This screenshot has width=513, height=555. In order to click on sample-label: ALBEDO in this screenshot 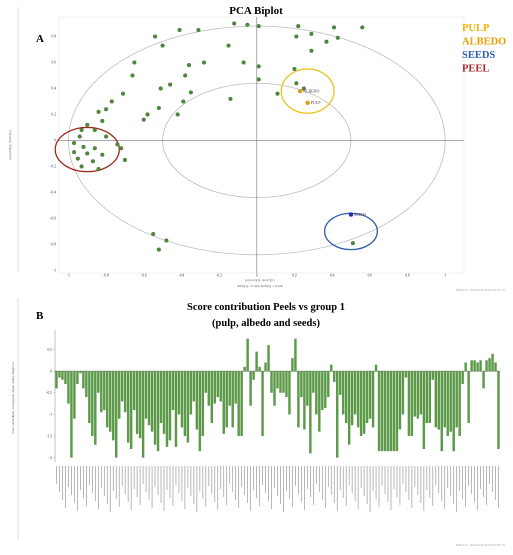, I will do `click(311, 90)`.